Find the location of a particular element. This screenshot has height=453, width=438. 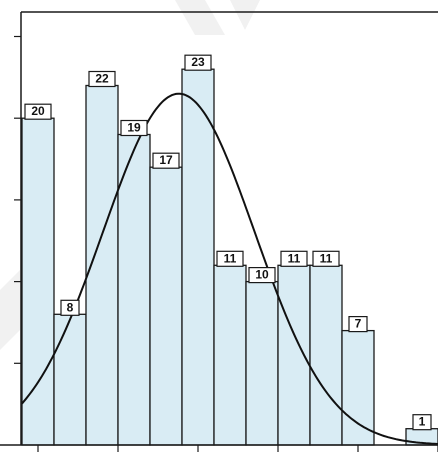

data-label-text: 19 is located at coordinates (134, 128).